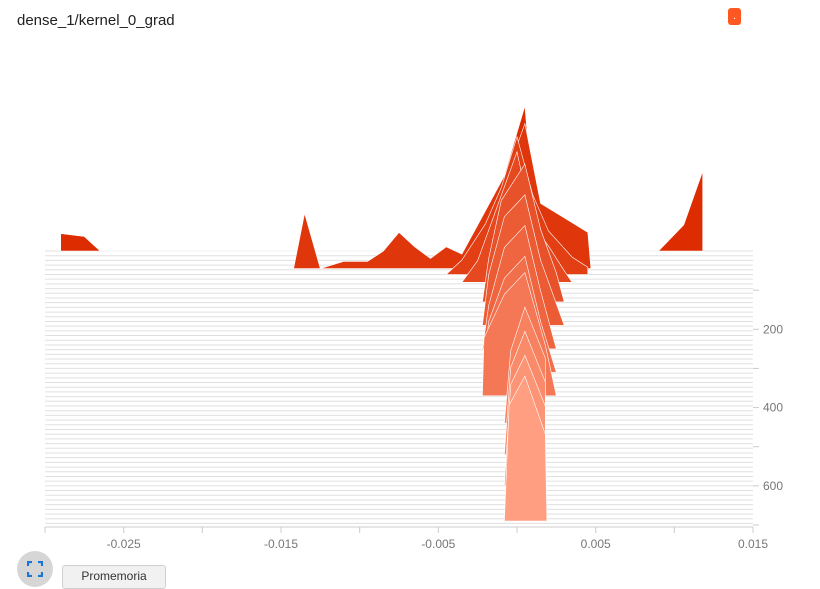  Describe the element at coordinates (124, 544) in the screenshot. I see `x-tick-label: -0.025` at that location.